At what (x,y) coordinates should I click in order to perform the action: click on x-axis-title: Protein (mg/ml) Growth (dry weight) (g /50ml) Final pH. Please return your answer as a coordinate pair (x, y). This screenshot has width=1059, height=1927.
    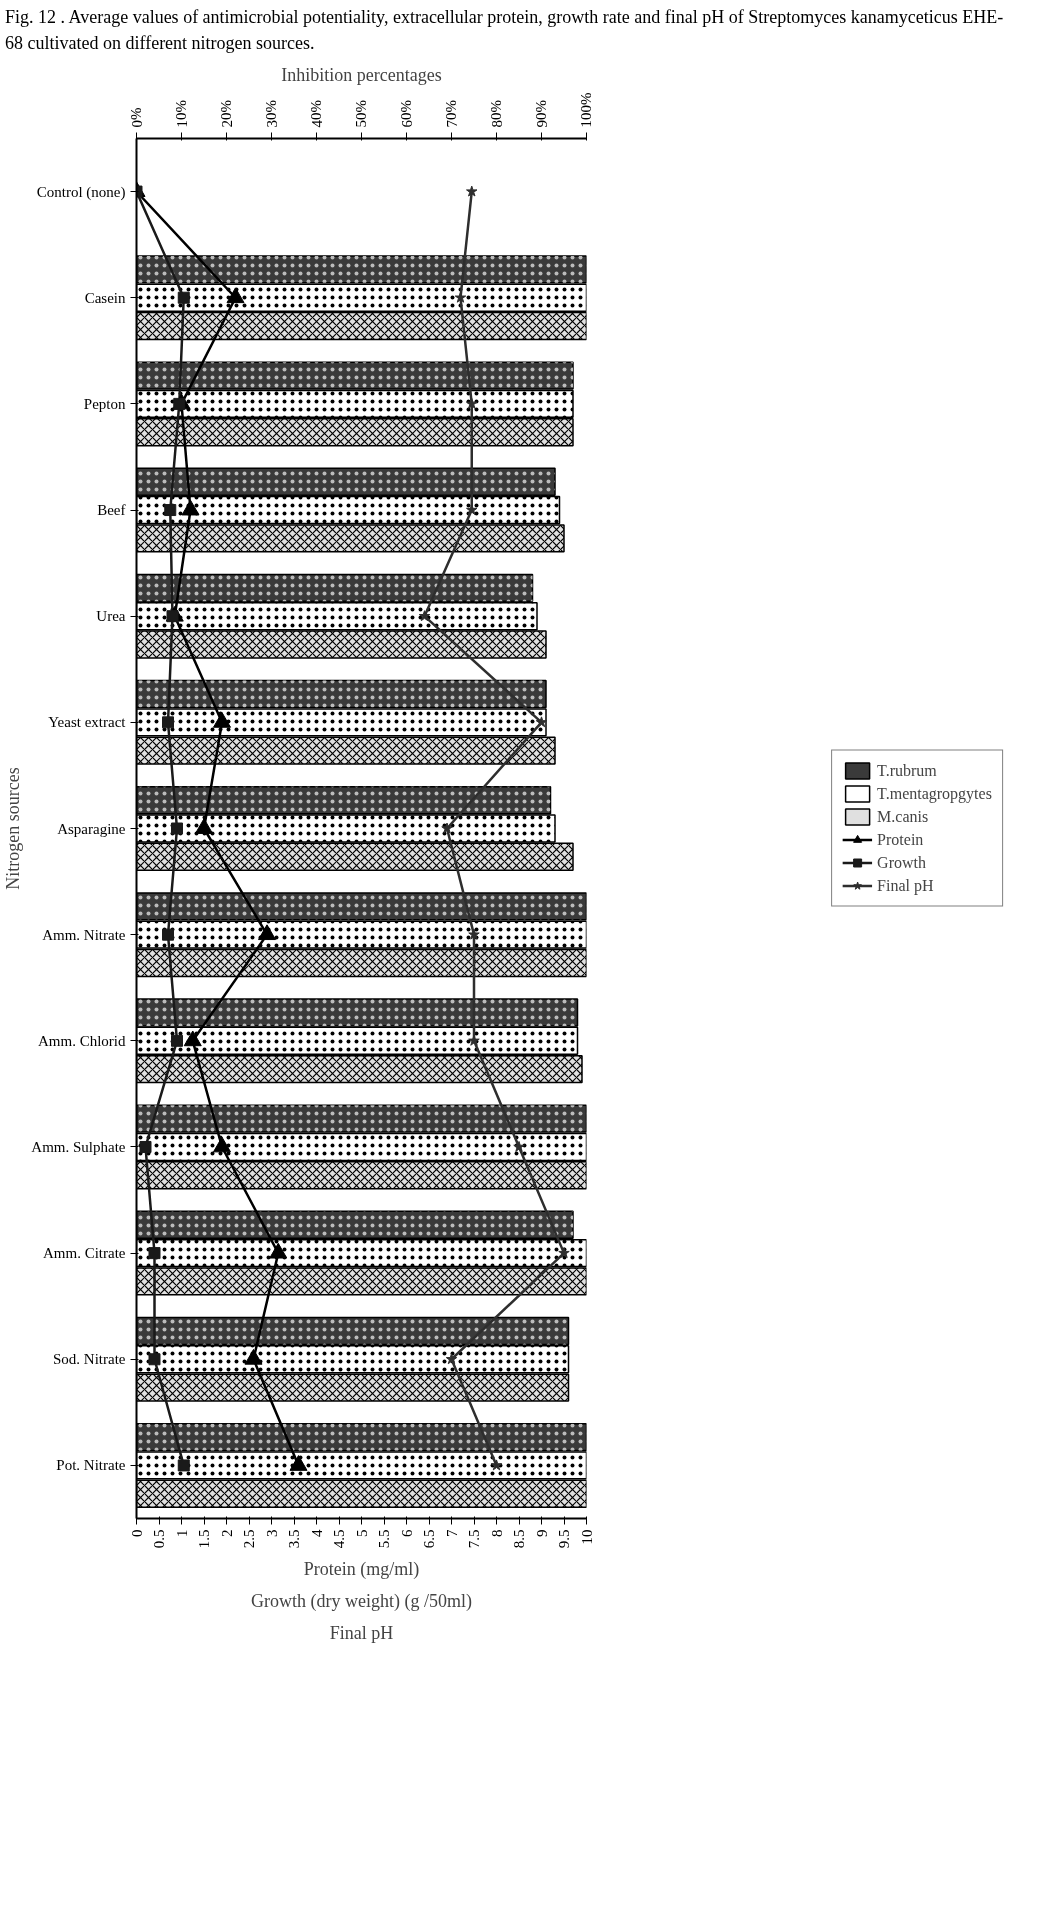
    Looking at the image, I should click on (361, 1600).